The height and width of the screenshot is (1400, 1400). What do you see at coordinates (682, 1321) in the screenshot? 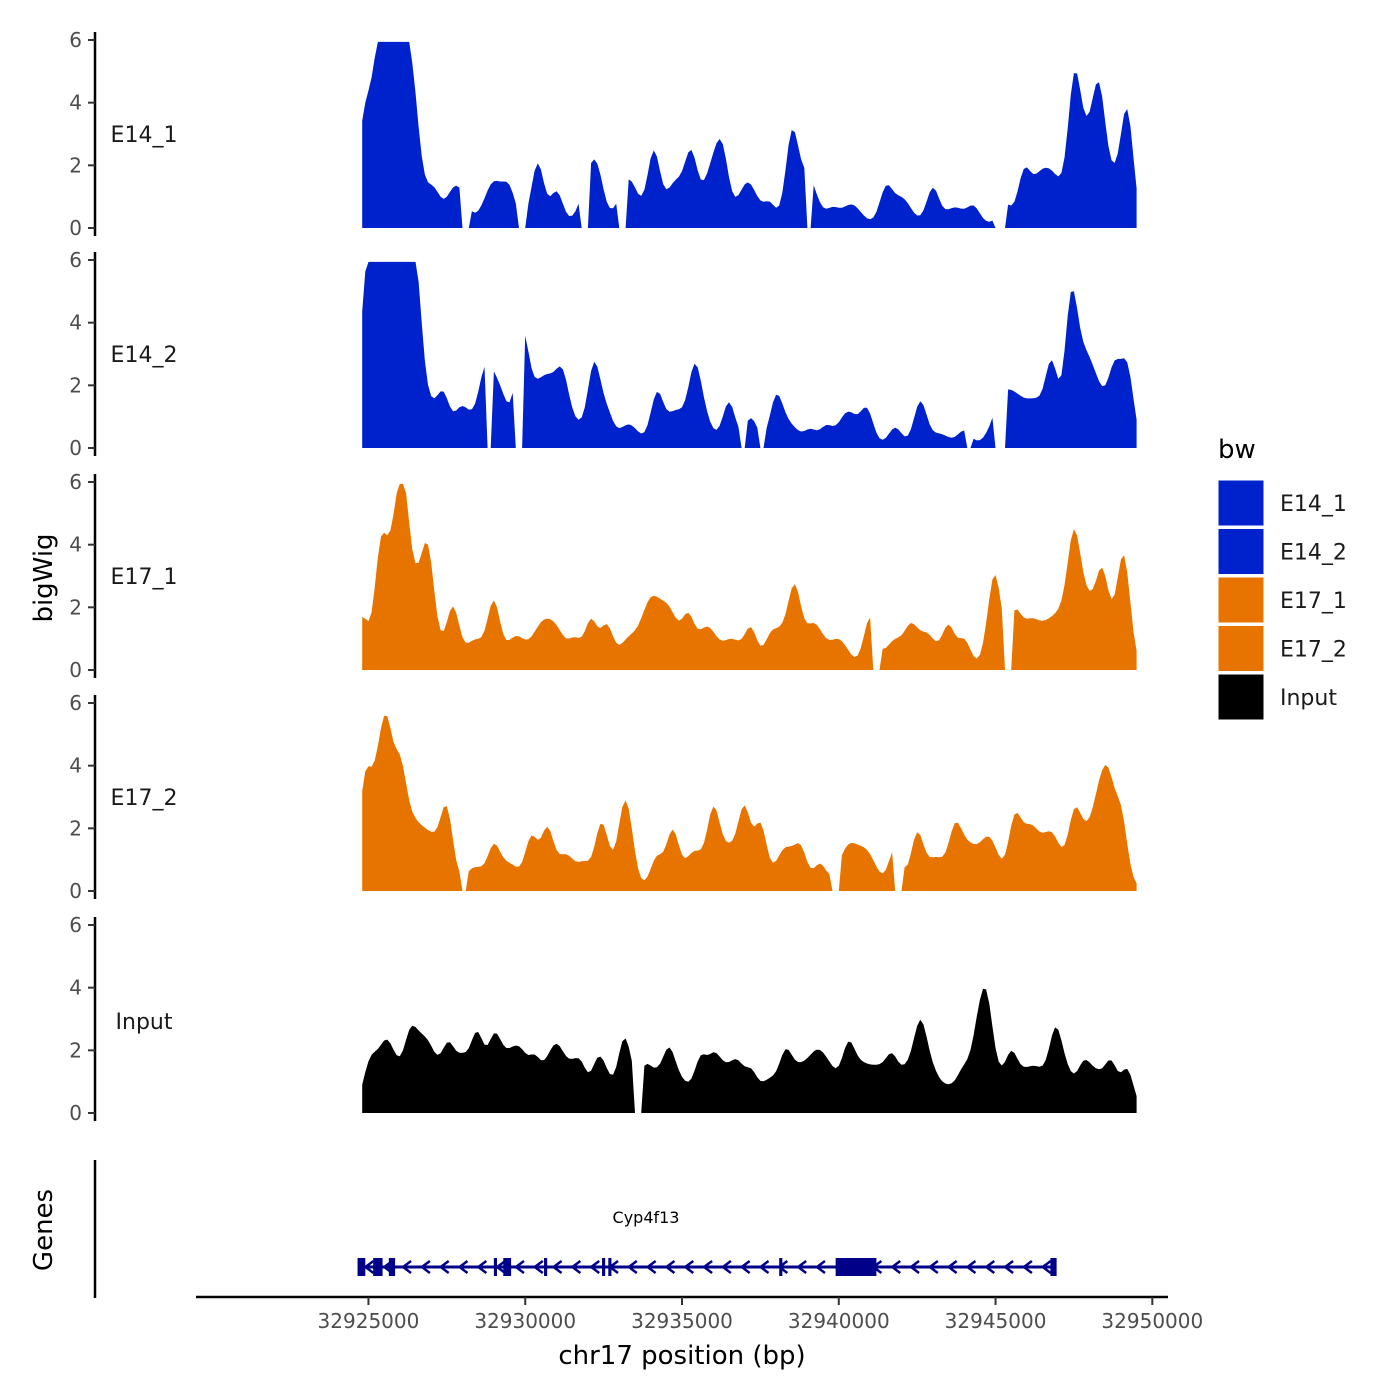
I see `x-tick-label: 32935000` at bounding box center [682, 1321].